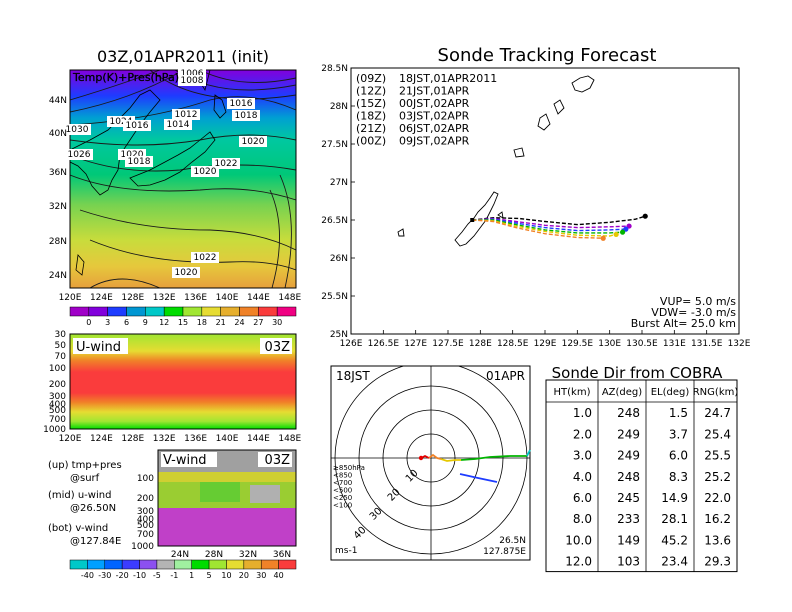  I want to click on colorbar-tick: -1, so click(174, 575).